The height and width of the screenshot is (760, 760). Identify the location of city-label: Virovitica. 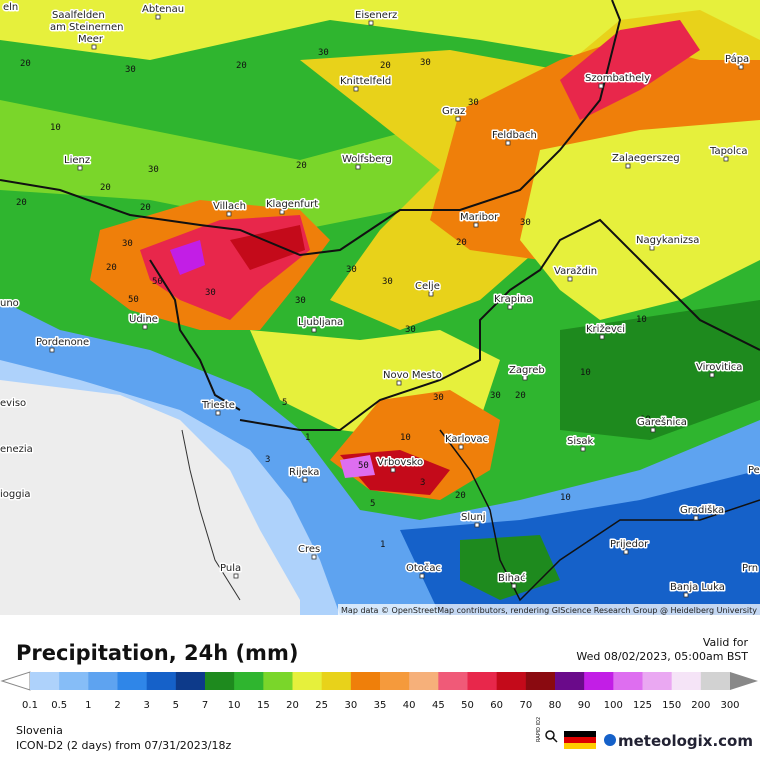
(719, 367).